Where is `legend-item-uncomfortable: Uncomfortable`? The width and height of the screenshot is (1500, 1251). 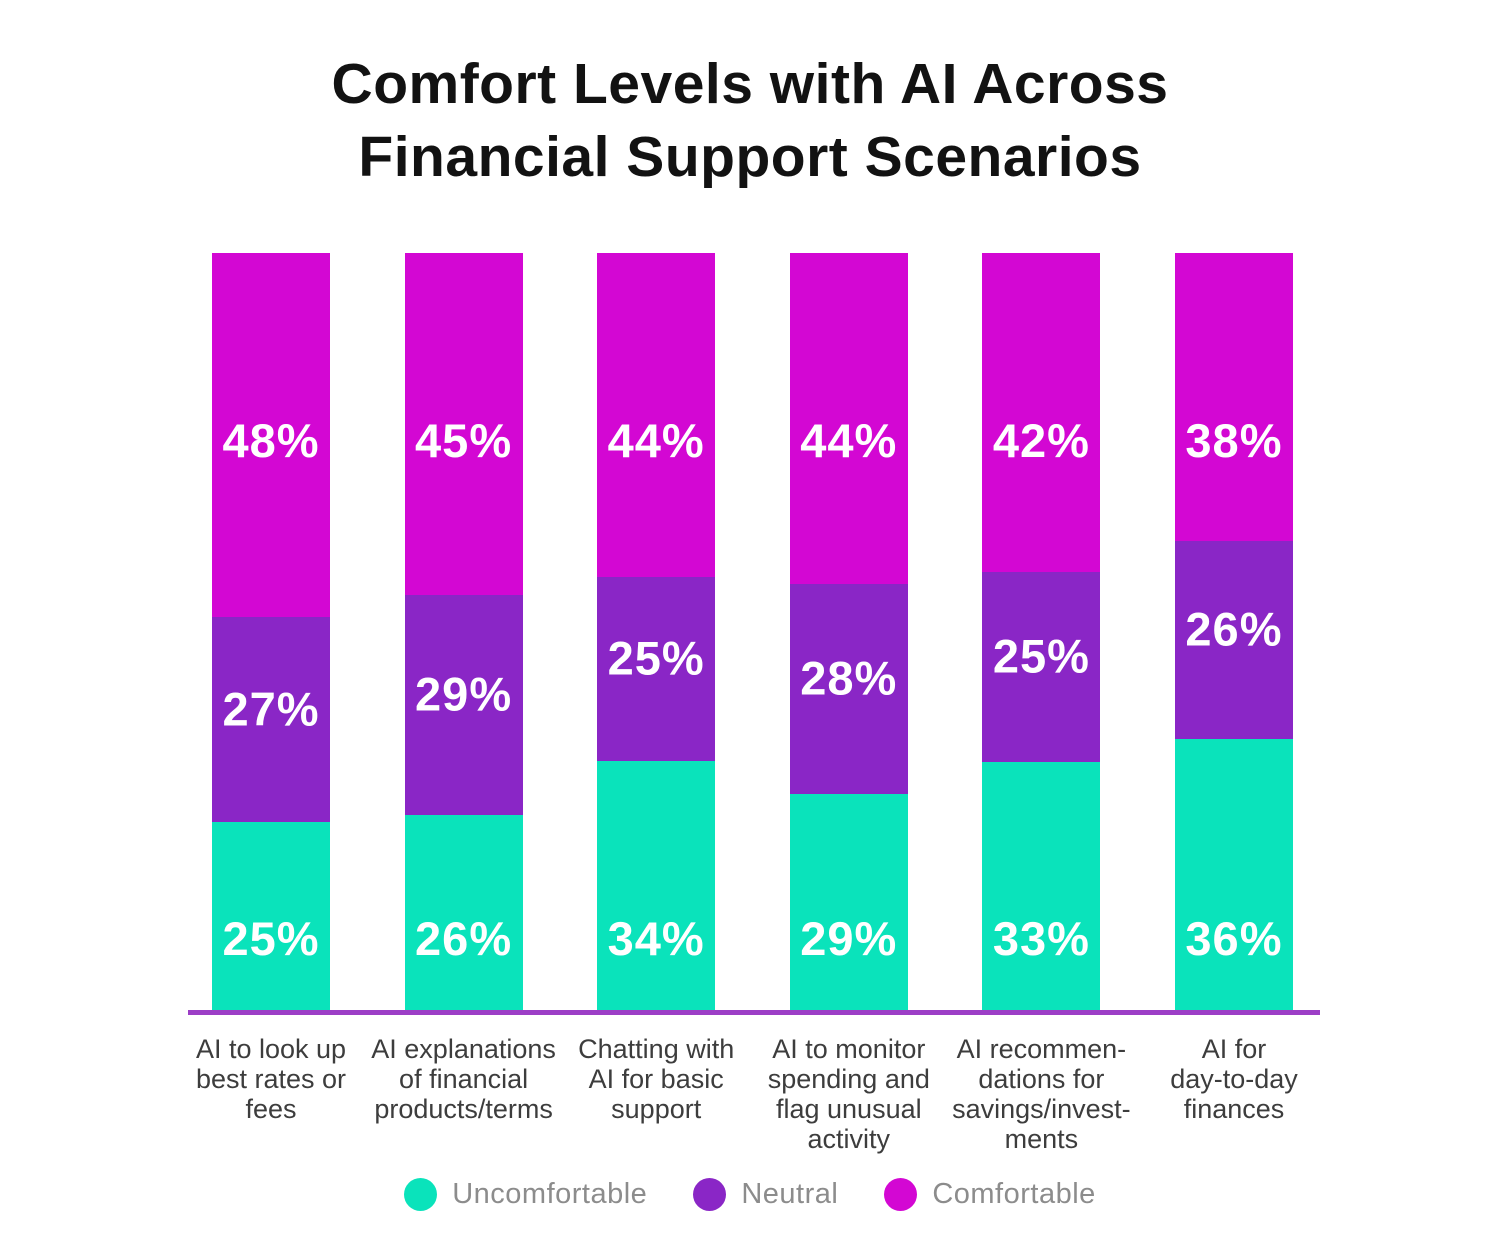
legend-item-uncomfortable: Uncomfortable is located at coordinates (525, 1194).